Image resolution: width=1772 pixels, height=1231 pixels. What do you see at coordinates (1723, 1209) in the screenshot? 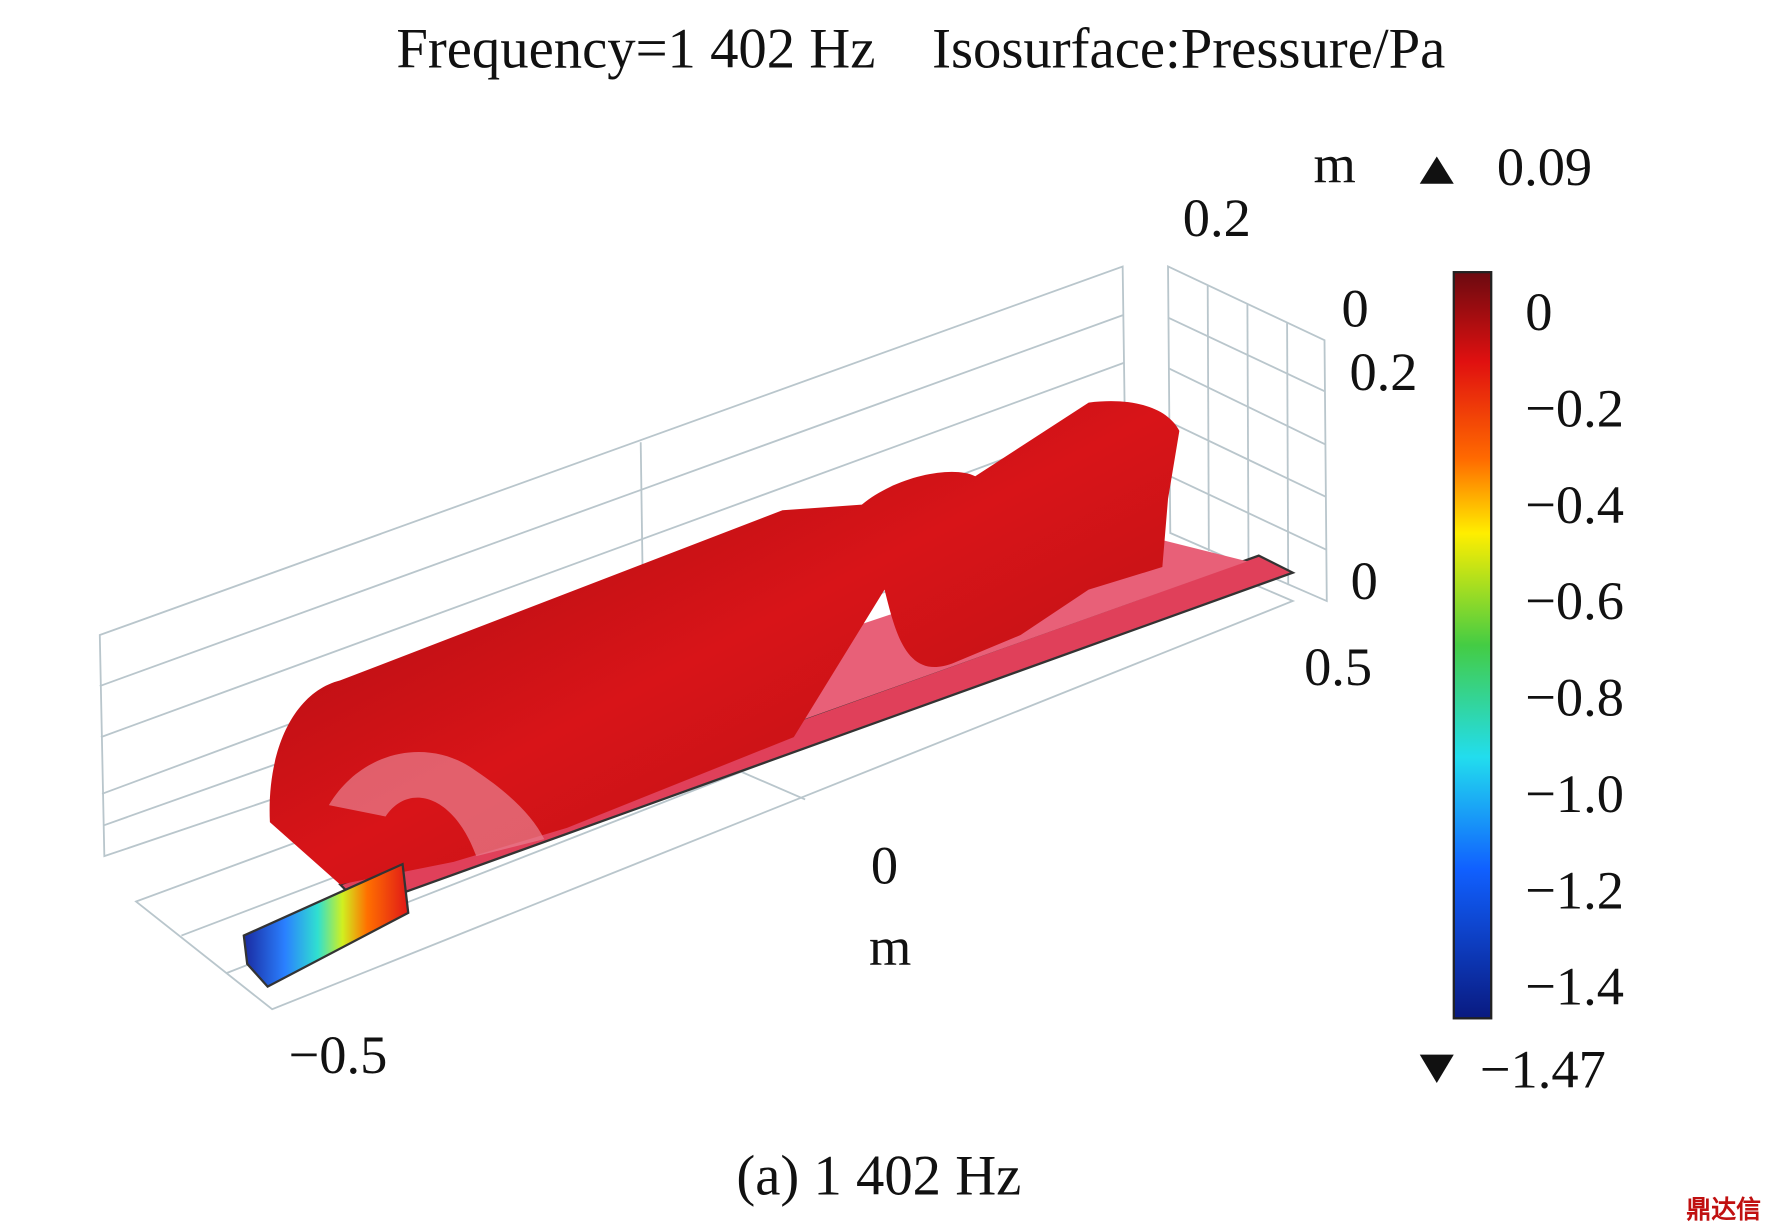
I see `watermark: 鼎达信` at bounding box center [1723, 1209].